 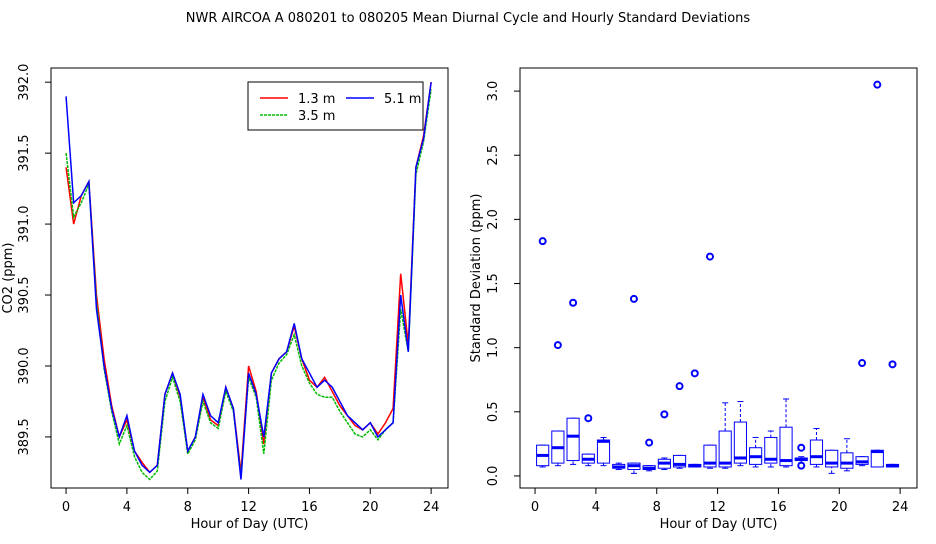 What do you see at coordinates (493, 91) in the screenshot?
I see `y-tick-label: 3.0` at bounding box center [493, 91].